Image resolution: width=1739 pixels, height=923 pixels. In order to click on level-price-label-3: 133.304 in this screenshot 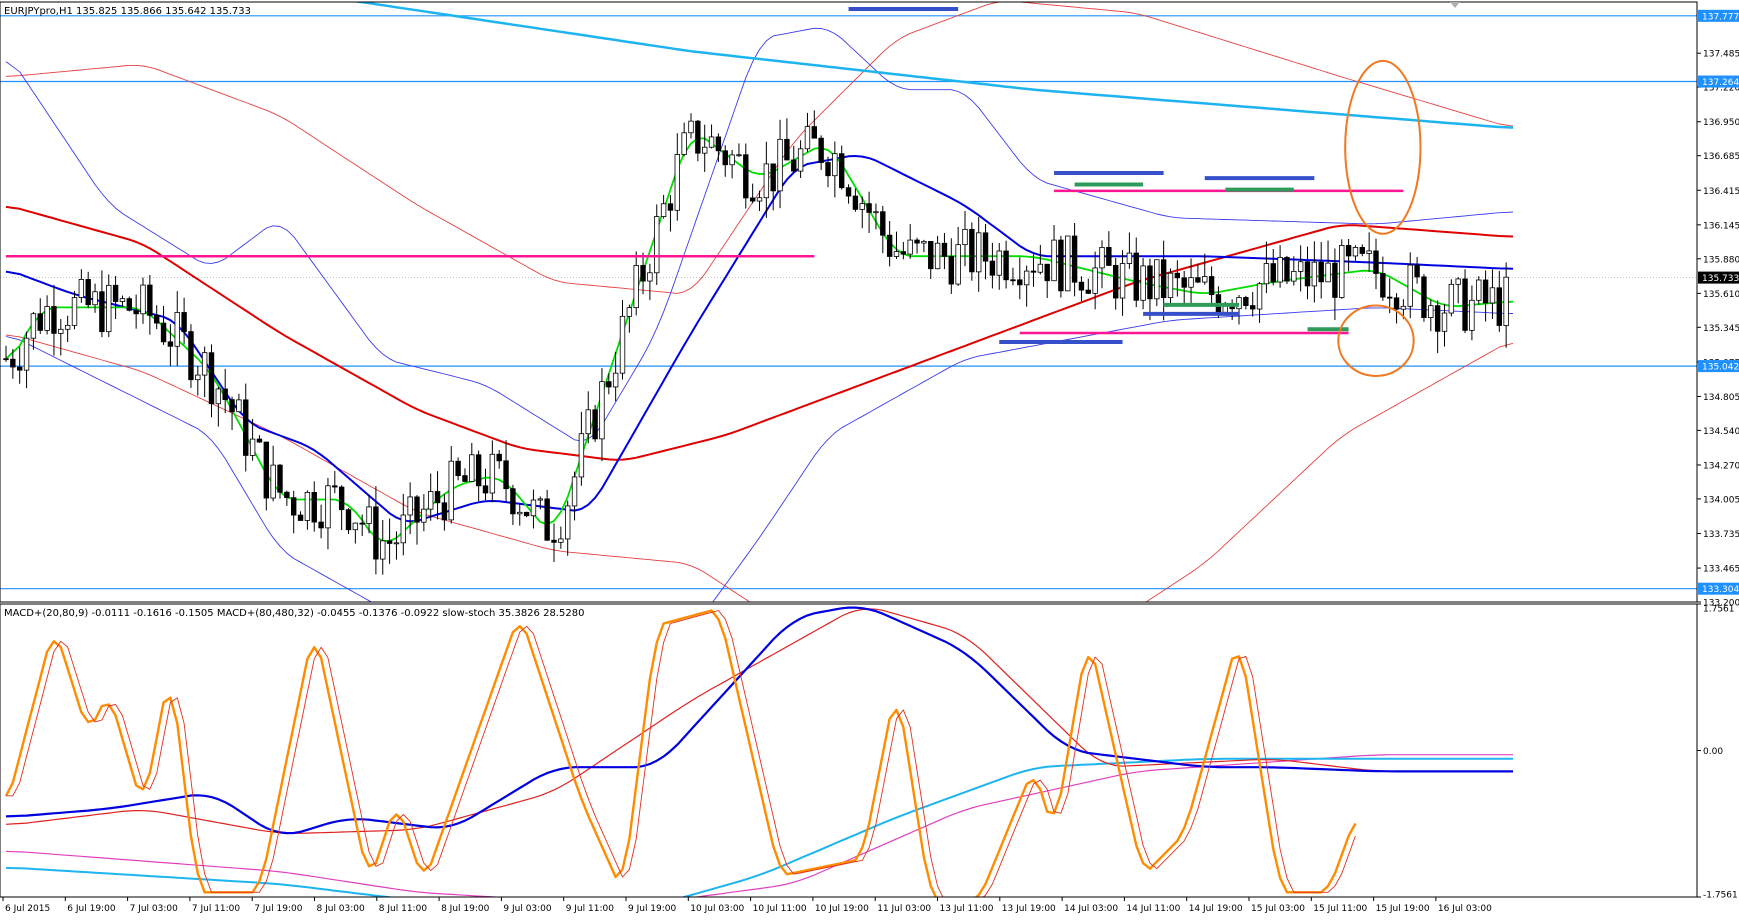, I will do `click(1720, 590)`.